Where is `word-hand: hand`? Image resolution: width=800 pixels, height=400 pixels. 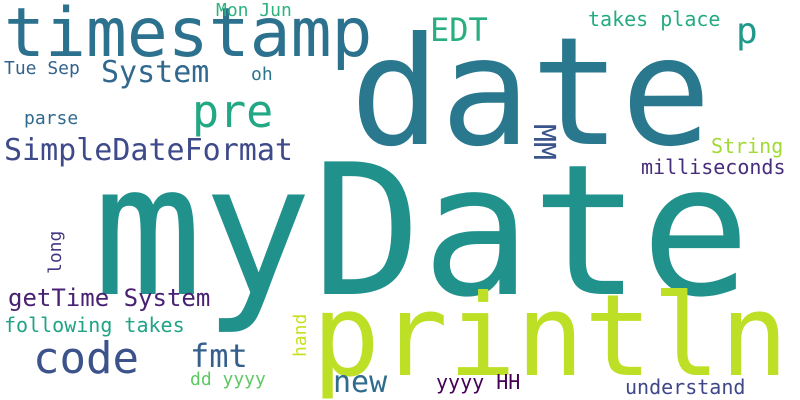 word-hand: hand is located at coordinates (300, 335).